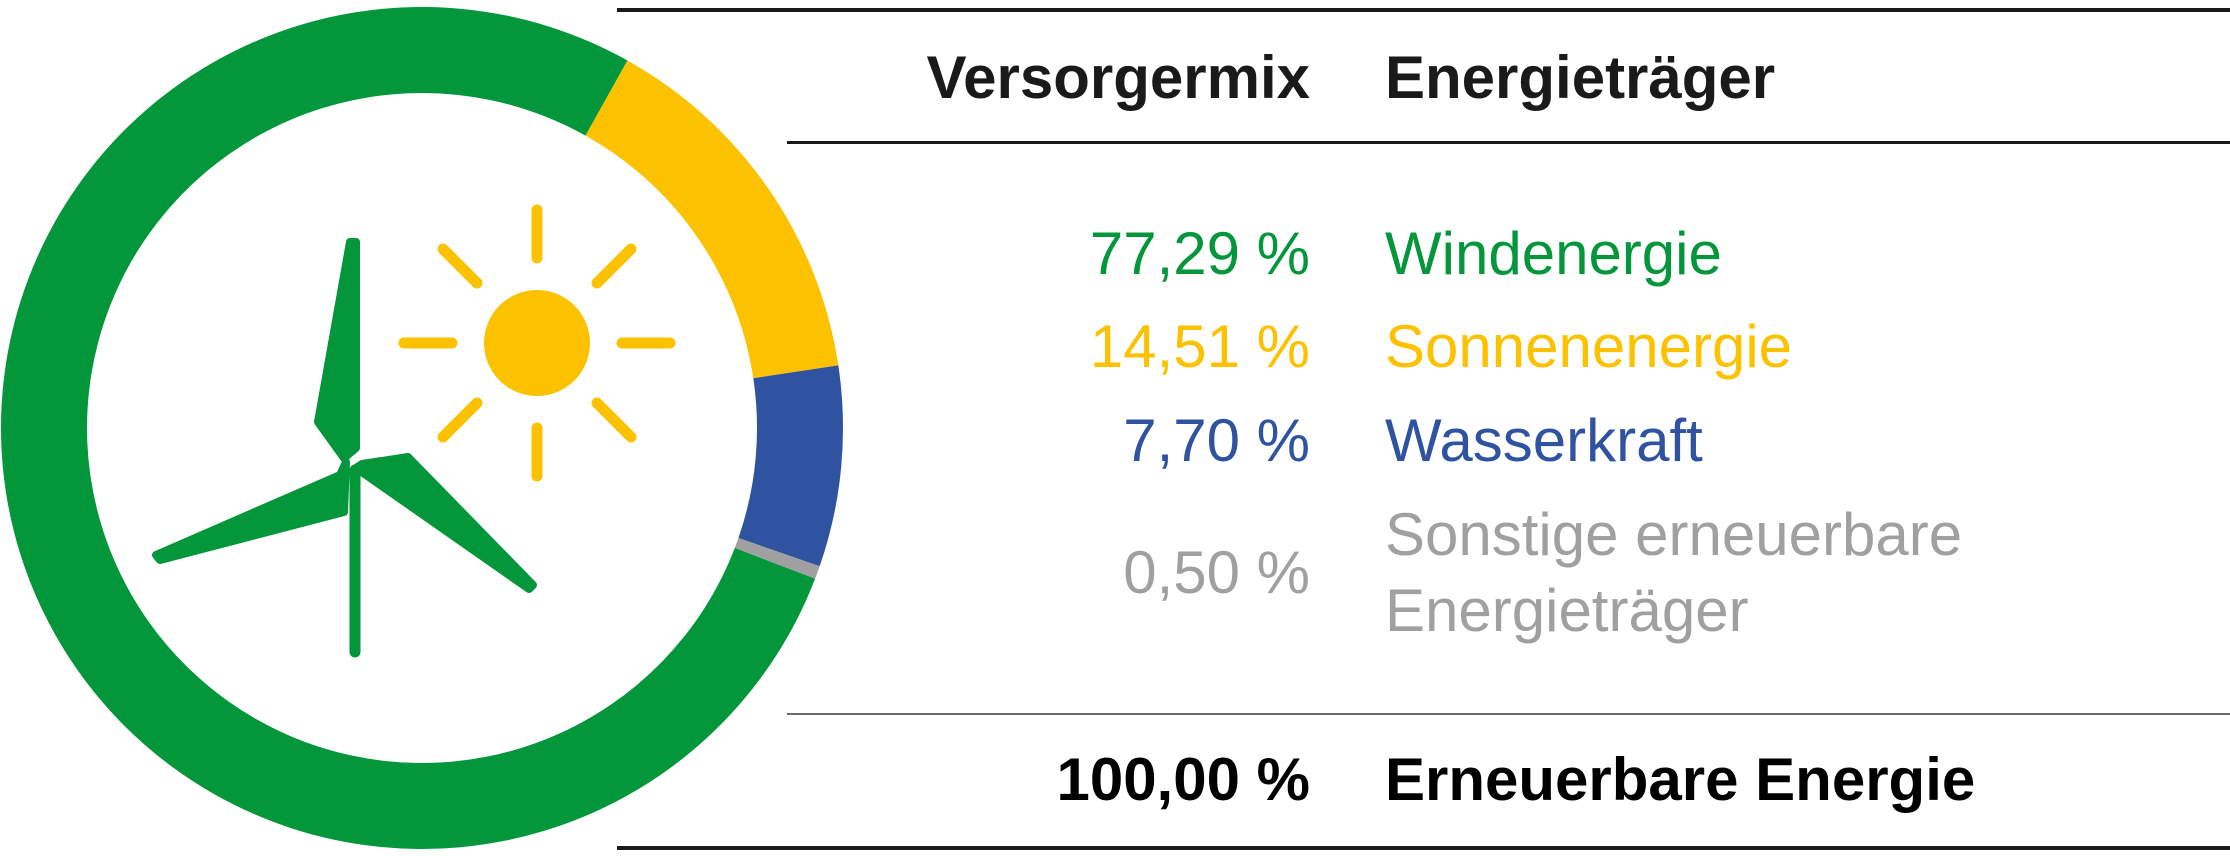 The image size is (2230, 856). What do you see at coordinates (1216, 440) in the screenshot?
I see `hydro-percent: 7,70 %` at bounding box center [1216, 440].